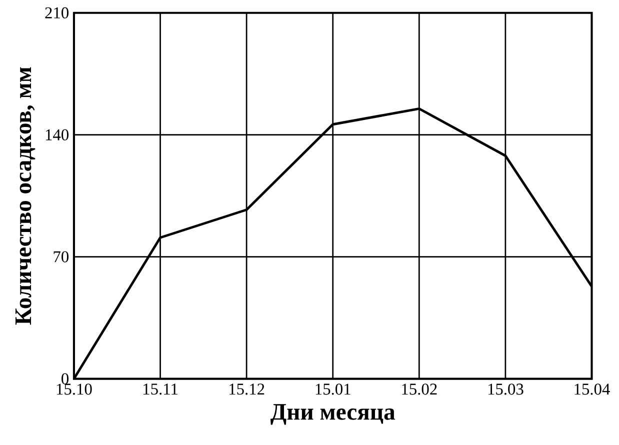  I want to click on x-tick-label: 15.04, so click(592, 389).